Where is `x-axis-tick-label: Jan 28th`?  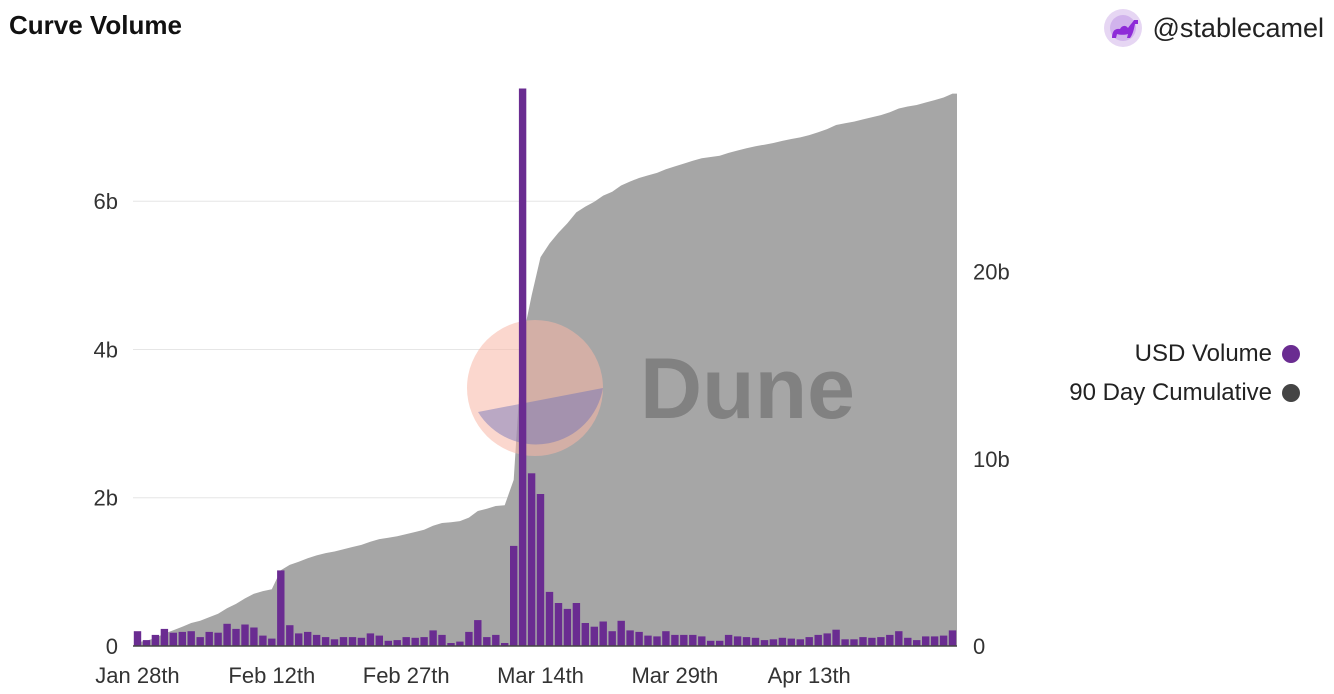
x-axis-tick-label: Jan 28th is located at coordinates (137, 675).